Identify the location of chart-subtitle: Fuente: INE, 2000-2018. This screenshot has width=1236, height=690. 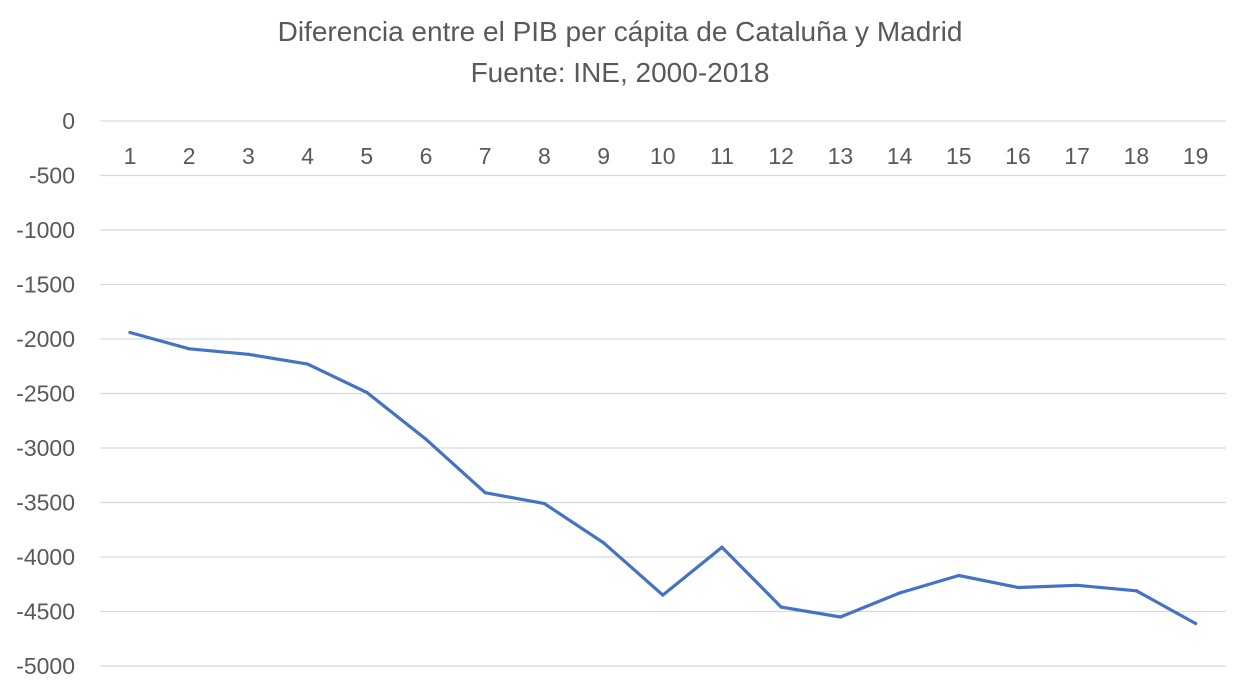
(620, 72).